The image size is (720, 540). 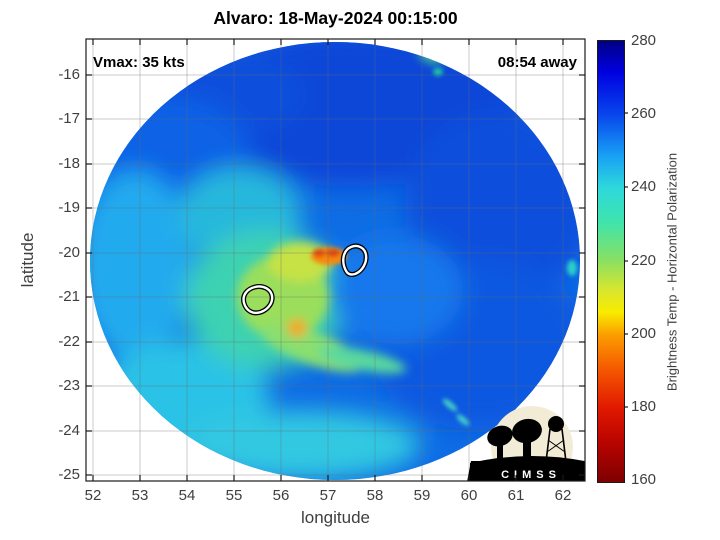 I want to click on x-tick-53: 53, so click(x=140, y=495).